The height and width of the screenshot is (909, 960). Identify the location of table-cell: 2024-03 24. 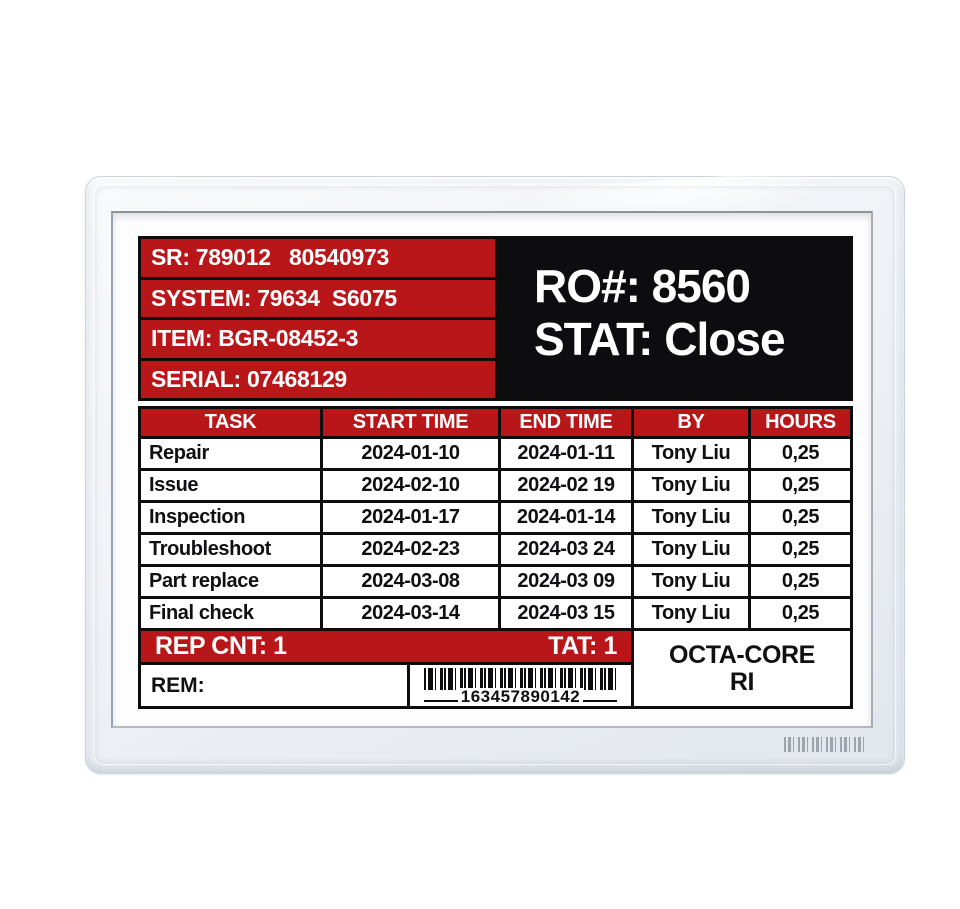
(566, 549).